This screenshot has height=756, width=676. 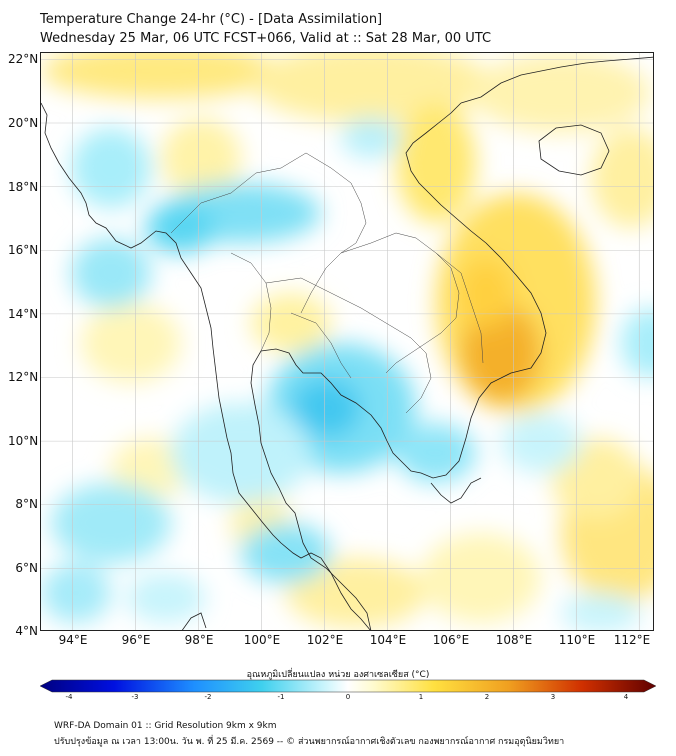 I want to click on lon-label-112e: 112°E, so click(x=632, y=640).